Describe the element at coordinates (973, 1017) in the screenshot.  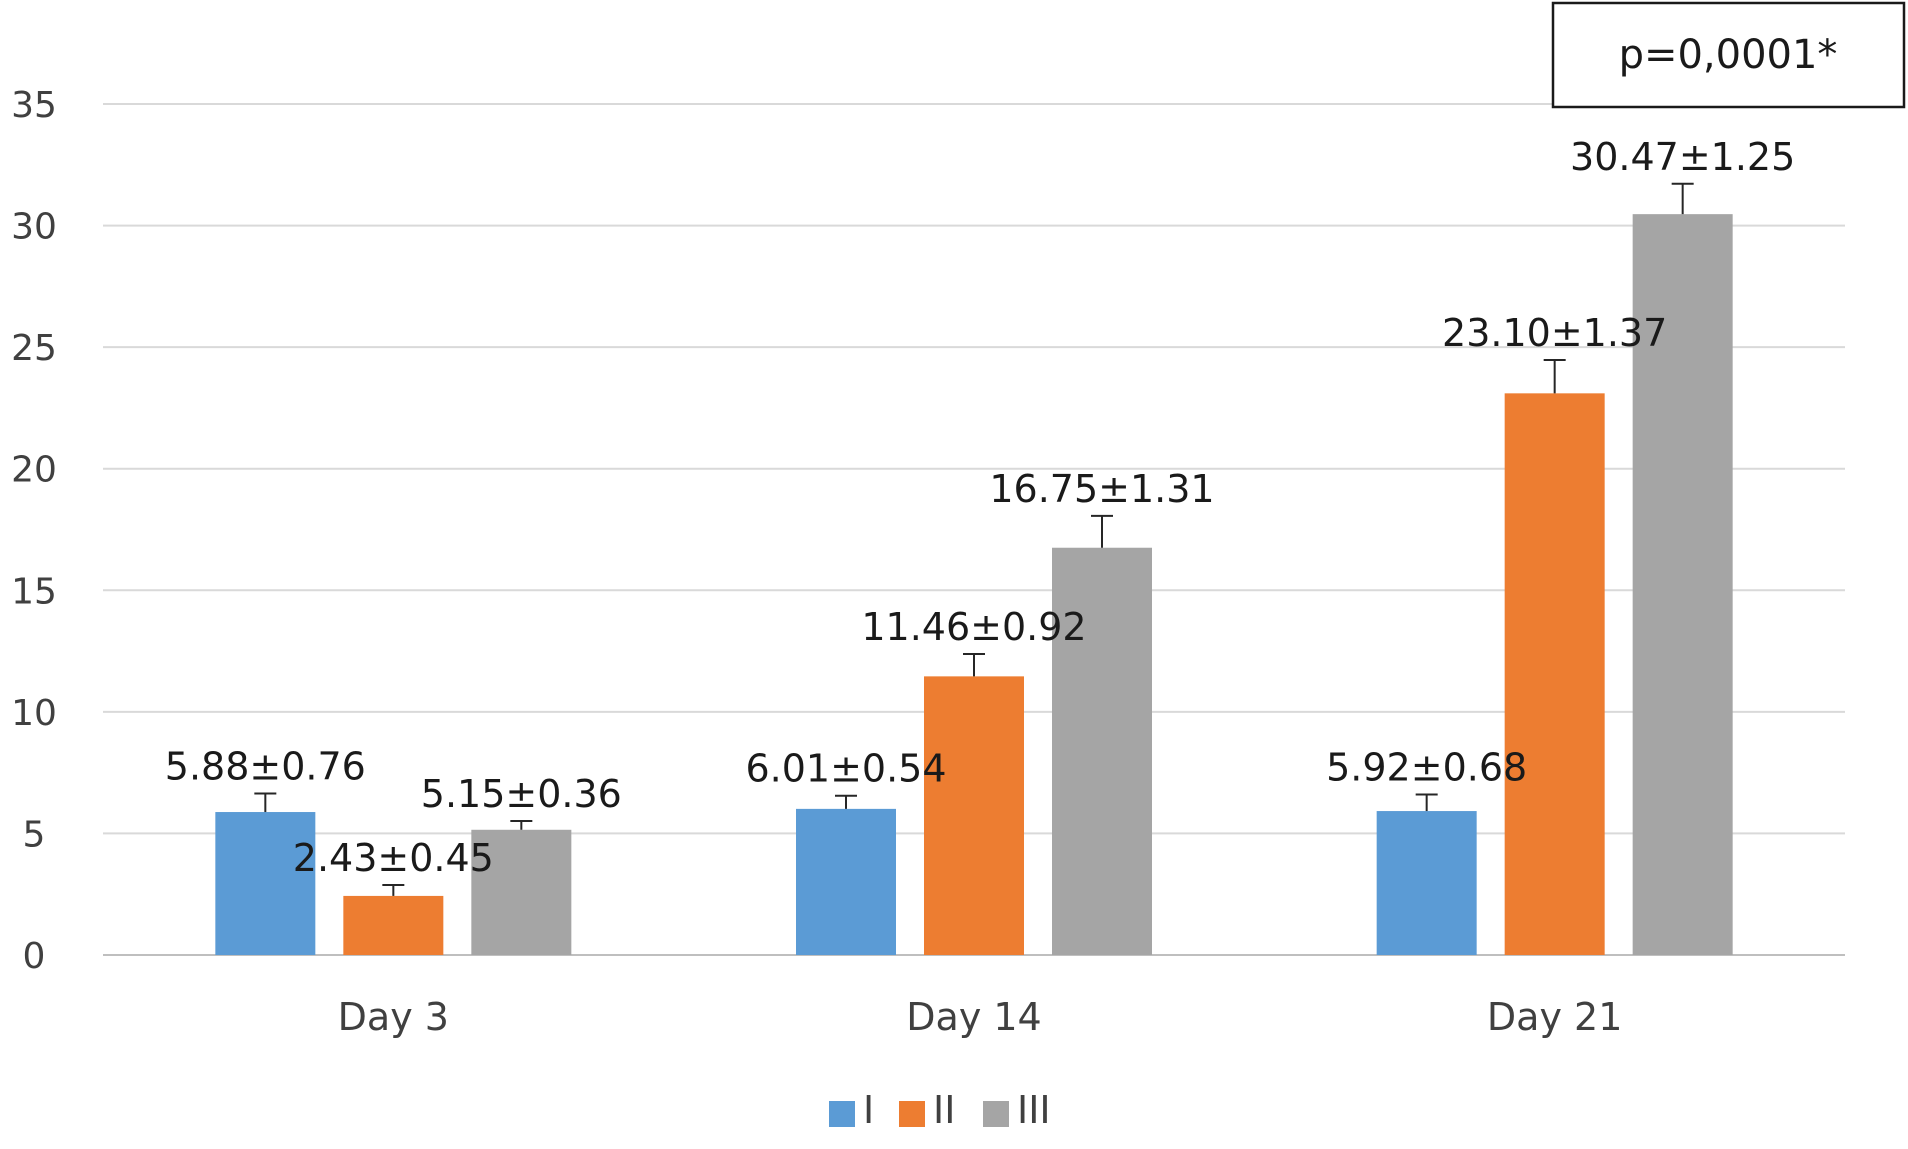
I see `x-tick-label: Day 14` at that location.